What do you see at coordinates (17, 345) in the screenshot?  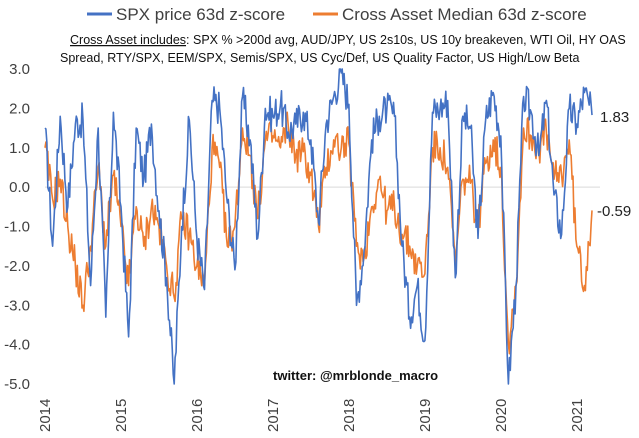 I see `y-tick-label: -4.0` at bounding box center [17, 345].